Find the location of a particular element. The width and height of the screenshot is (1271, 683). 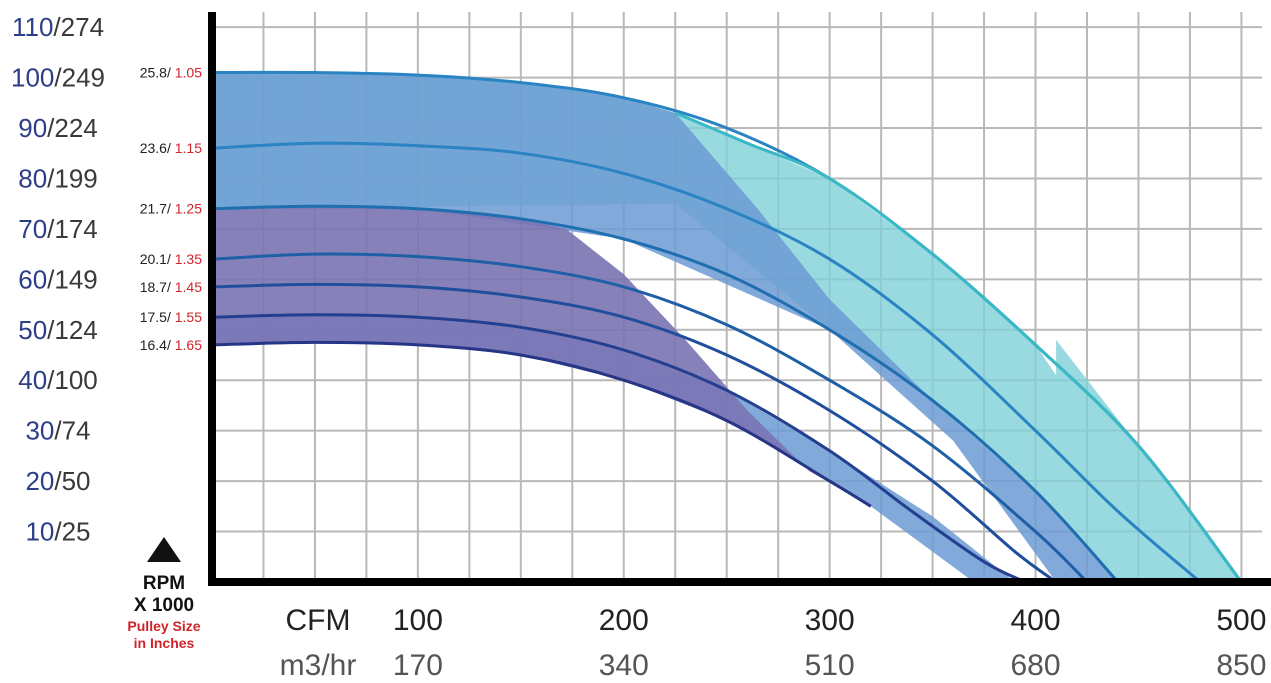

x-tick-label-cfm: 500 is located at coordinates (1241, 620).